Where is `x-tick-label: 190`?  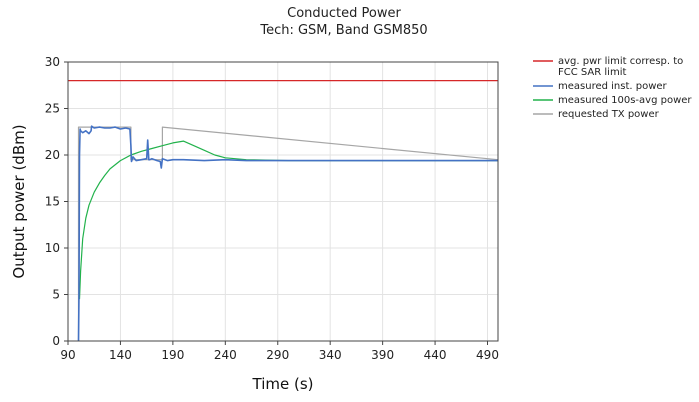 x-tick-label: 190 is located at coordinates (172, 355).